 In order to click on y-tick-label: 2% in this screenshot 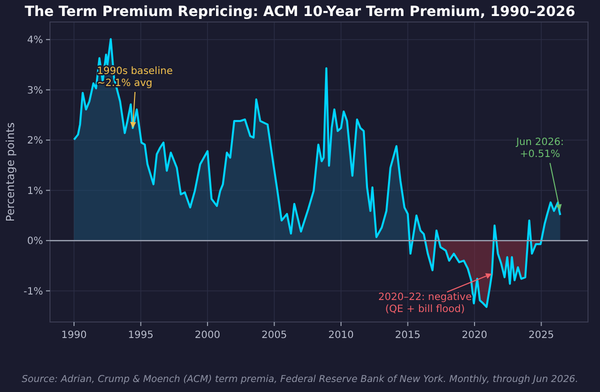, I will do `click(35, 141)`.